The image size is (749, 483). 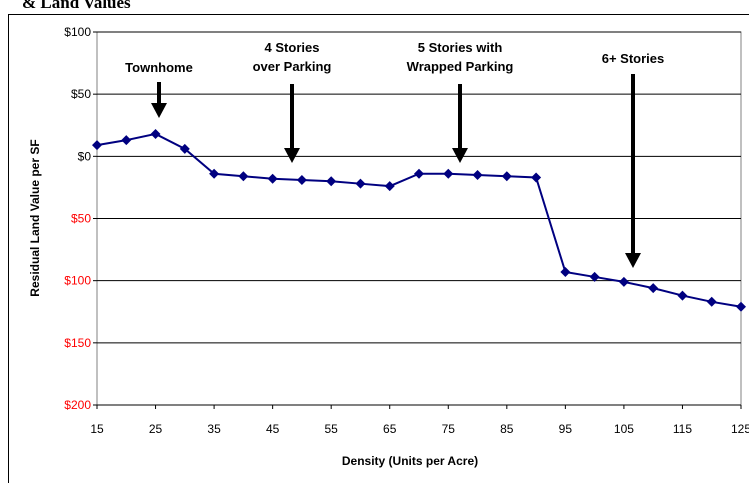 What do you see at coordinates (77, 343) in the screenshot?
I see `y-tick-label: $150` at bounding box center [77, 343].